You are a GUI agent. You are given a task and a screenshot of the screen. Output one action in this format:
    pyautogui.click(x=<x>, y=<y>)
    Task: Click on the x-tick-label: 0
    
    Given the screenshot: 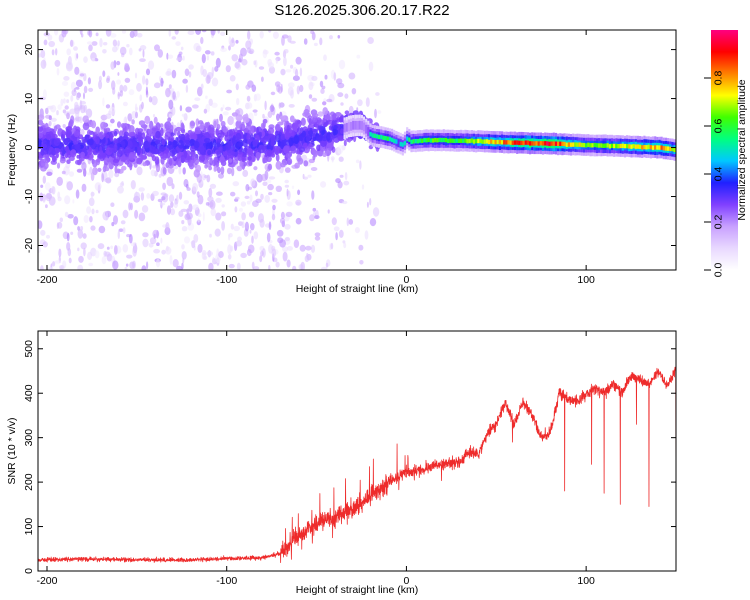 What is the action you would take?
    pyautogui.click(x=407, y=280)
    